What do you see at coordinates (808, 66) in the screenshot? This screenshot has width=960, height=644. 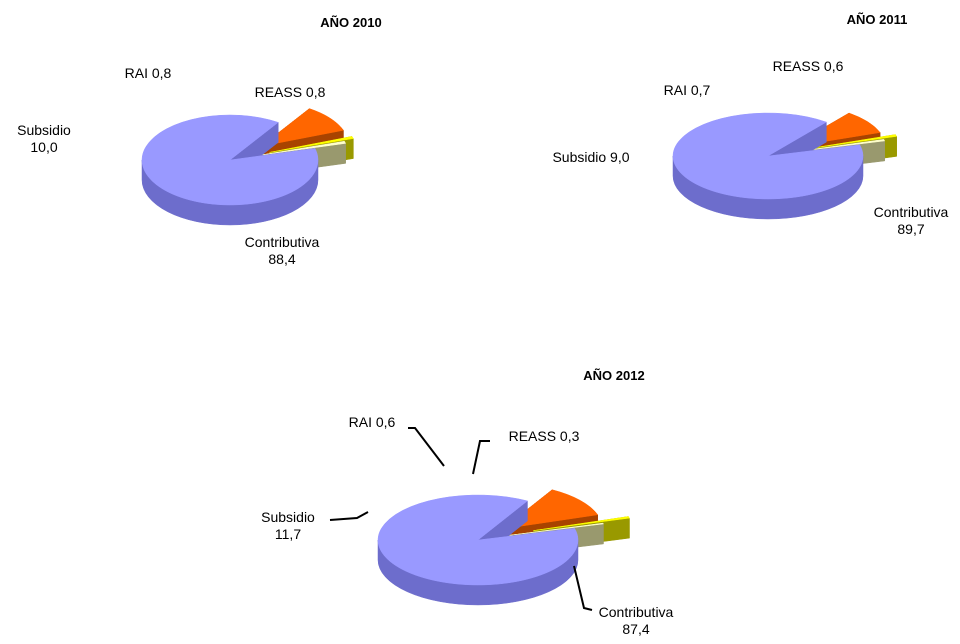 I see `data-label-reass: REASS 0,6` at bounding box center [808, 66].